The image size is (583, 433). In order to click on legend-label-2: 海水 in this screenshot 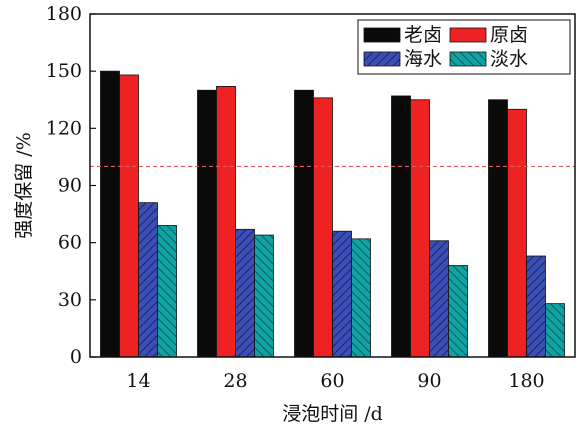, I will do `click(423, 59)`.